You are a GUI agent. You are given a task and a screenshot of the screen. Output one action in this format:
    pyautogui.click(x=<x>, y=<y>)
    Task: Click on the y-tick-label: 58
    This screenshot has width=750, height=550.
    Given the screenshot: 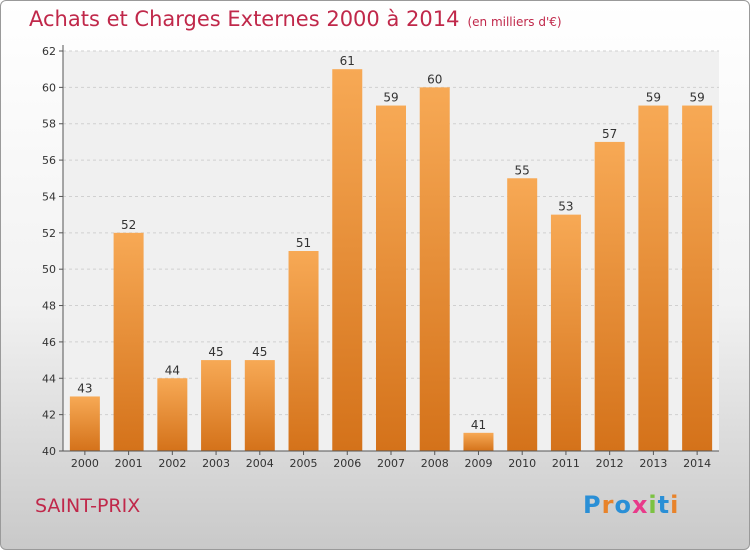 What is the action you would take?
    pyautogui.click(x=49, y=124)
    